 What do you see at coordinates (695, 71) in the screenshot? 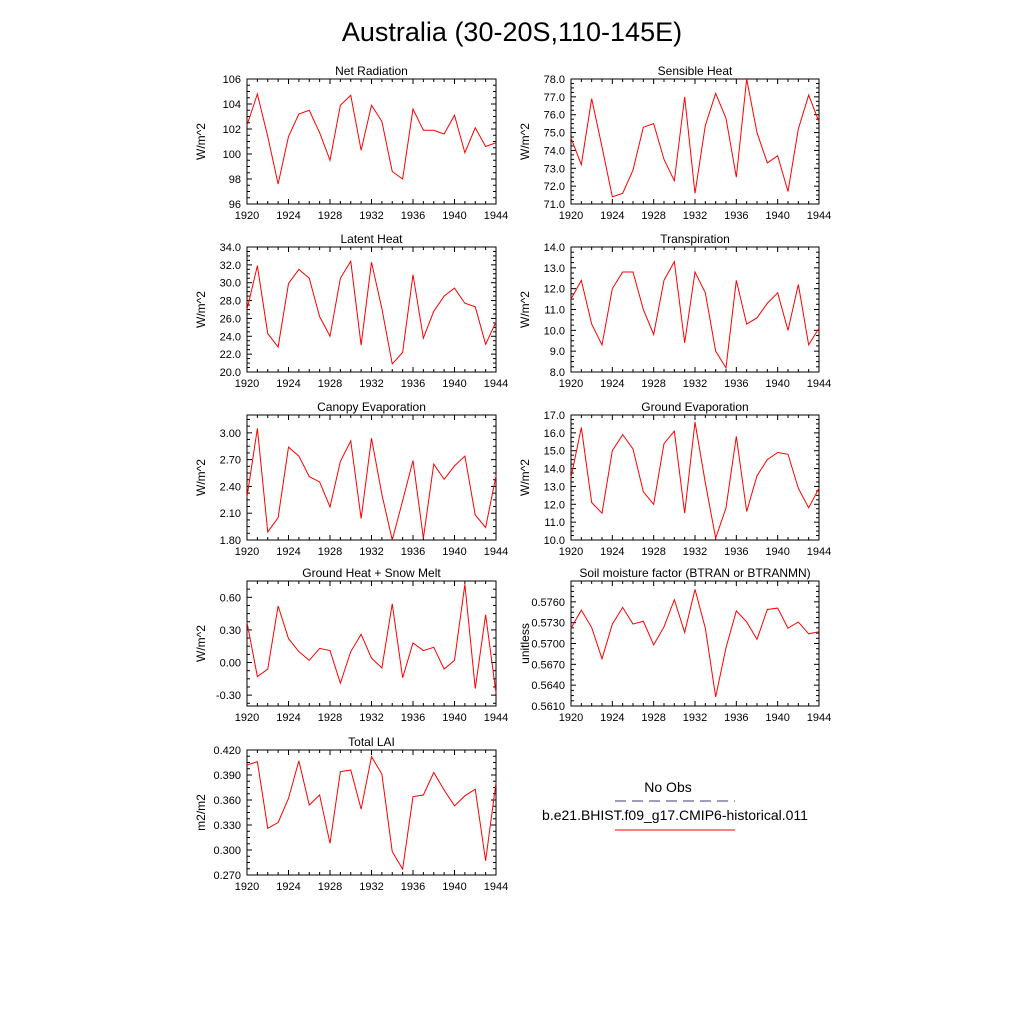
I see `panel-title: Sensible Heat` at bounding box center [695, 71].